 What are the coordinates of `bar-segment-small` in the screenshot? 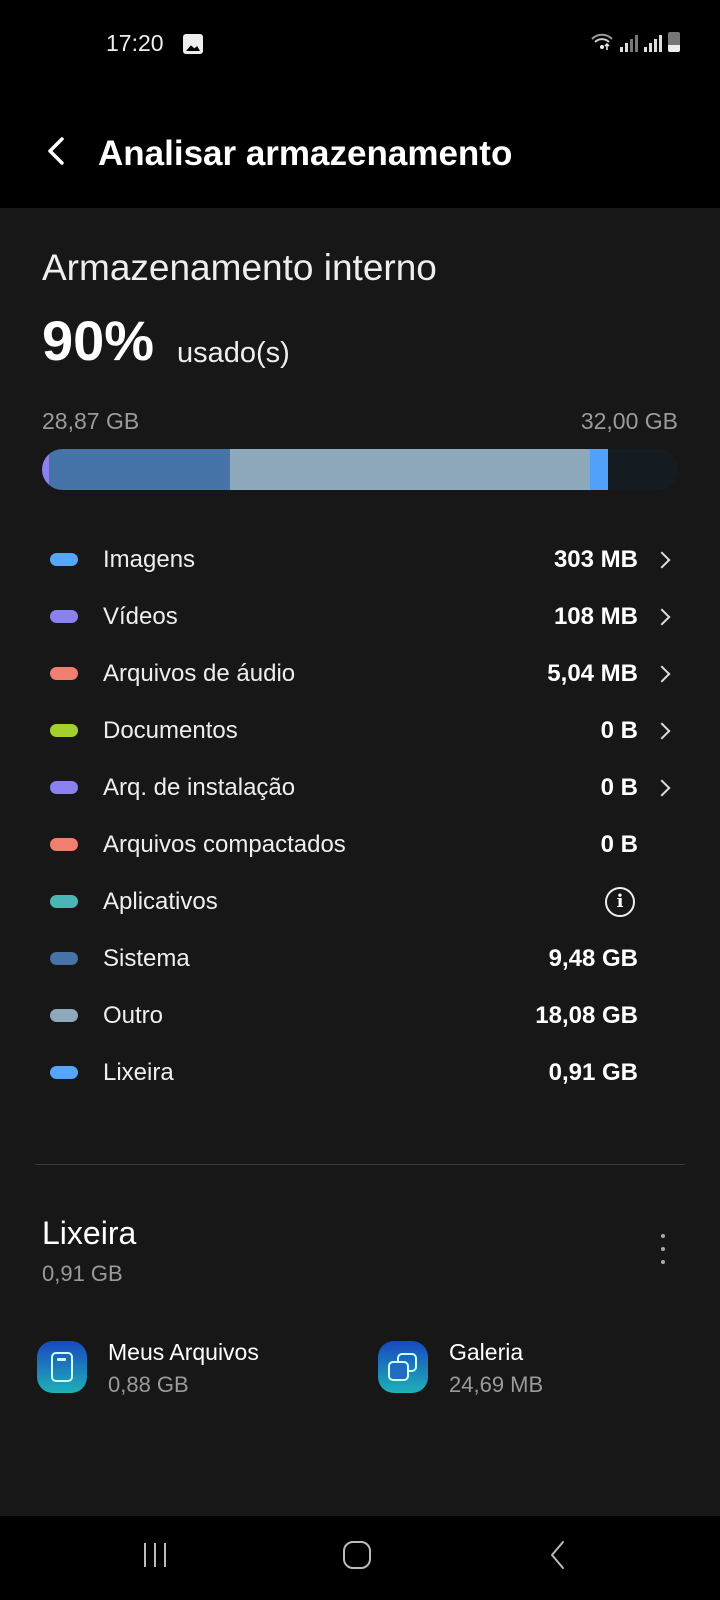 It's located at (45, 469).